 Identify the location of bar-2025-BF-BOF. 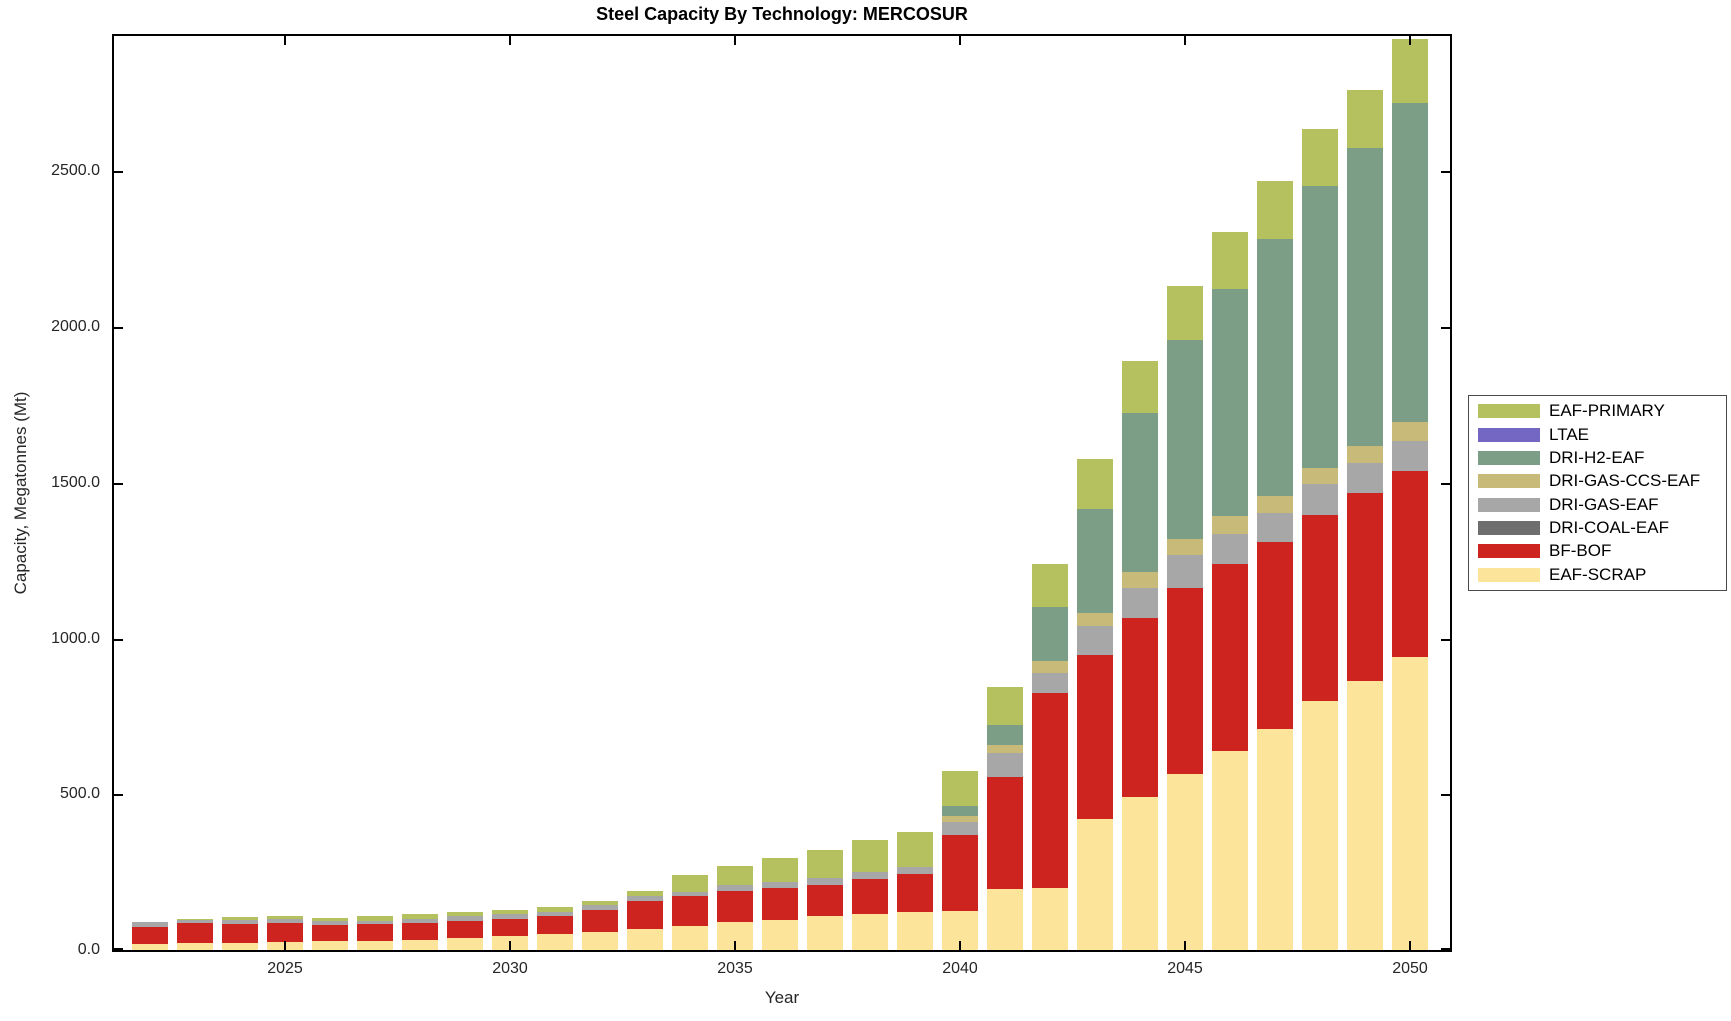
(285, 932).